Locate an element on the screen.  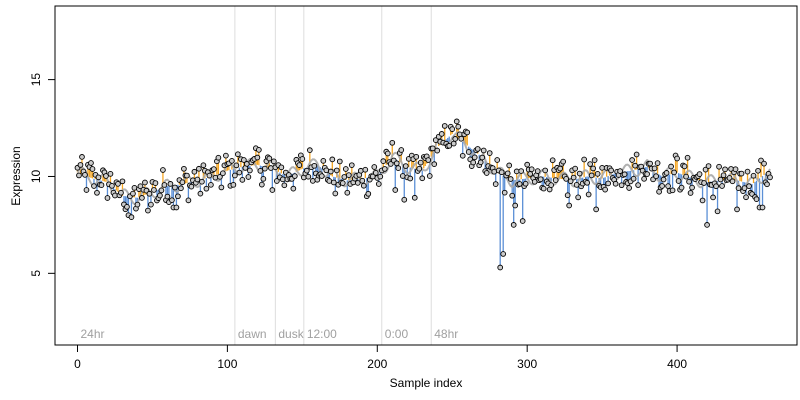
region-label: 0:00 is located at coordinates (397, 334).